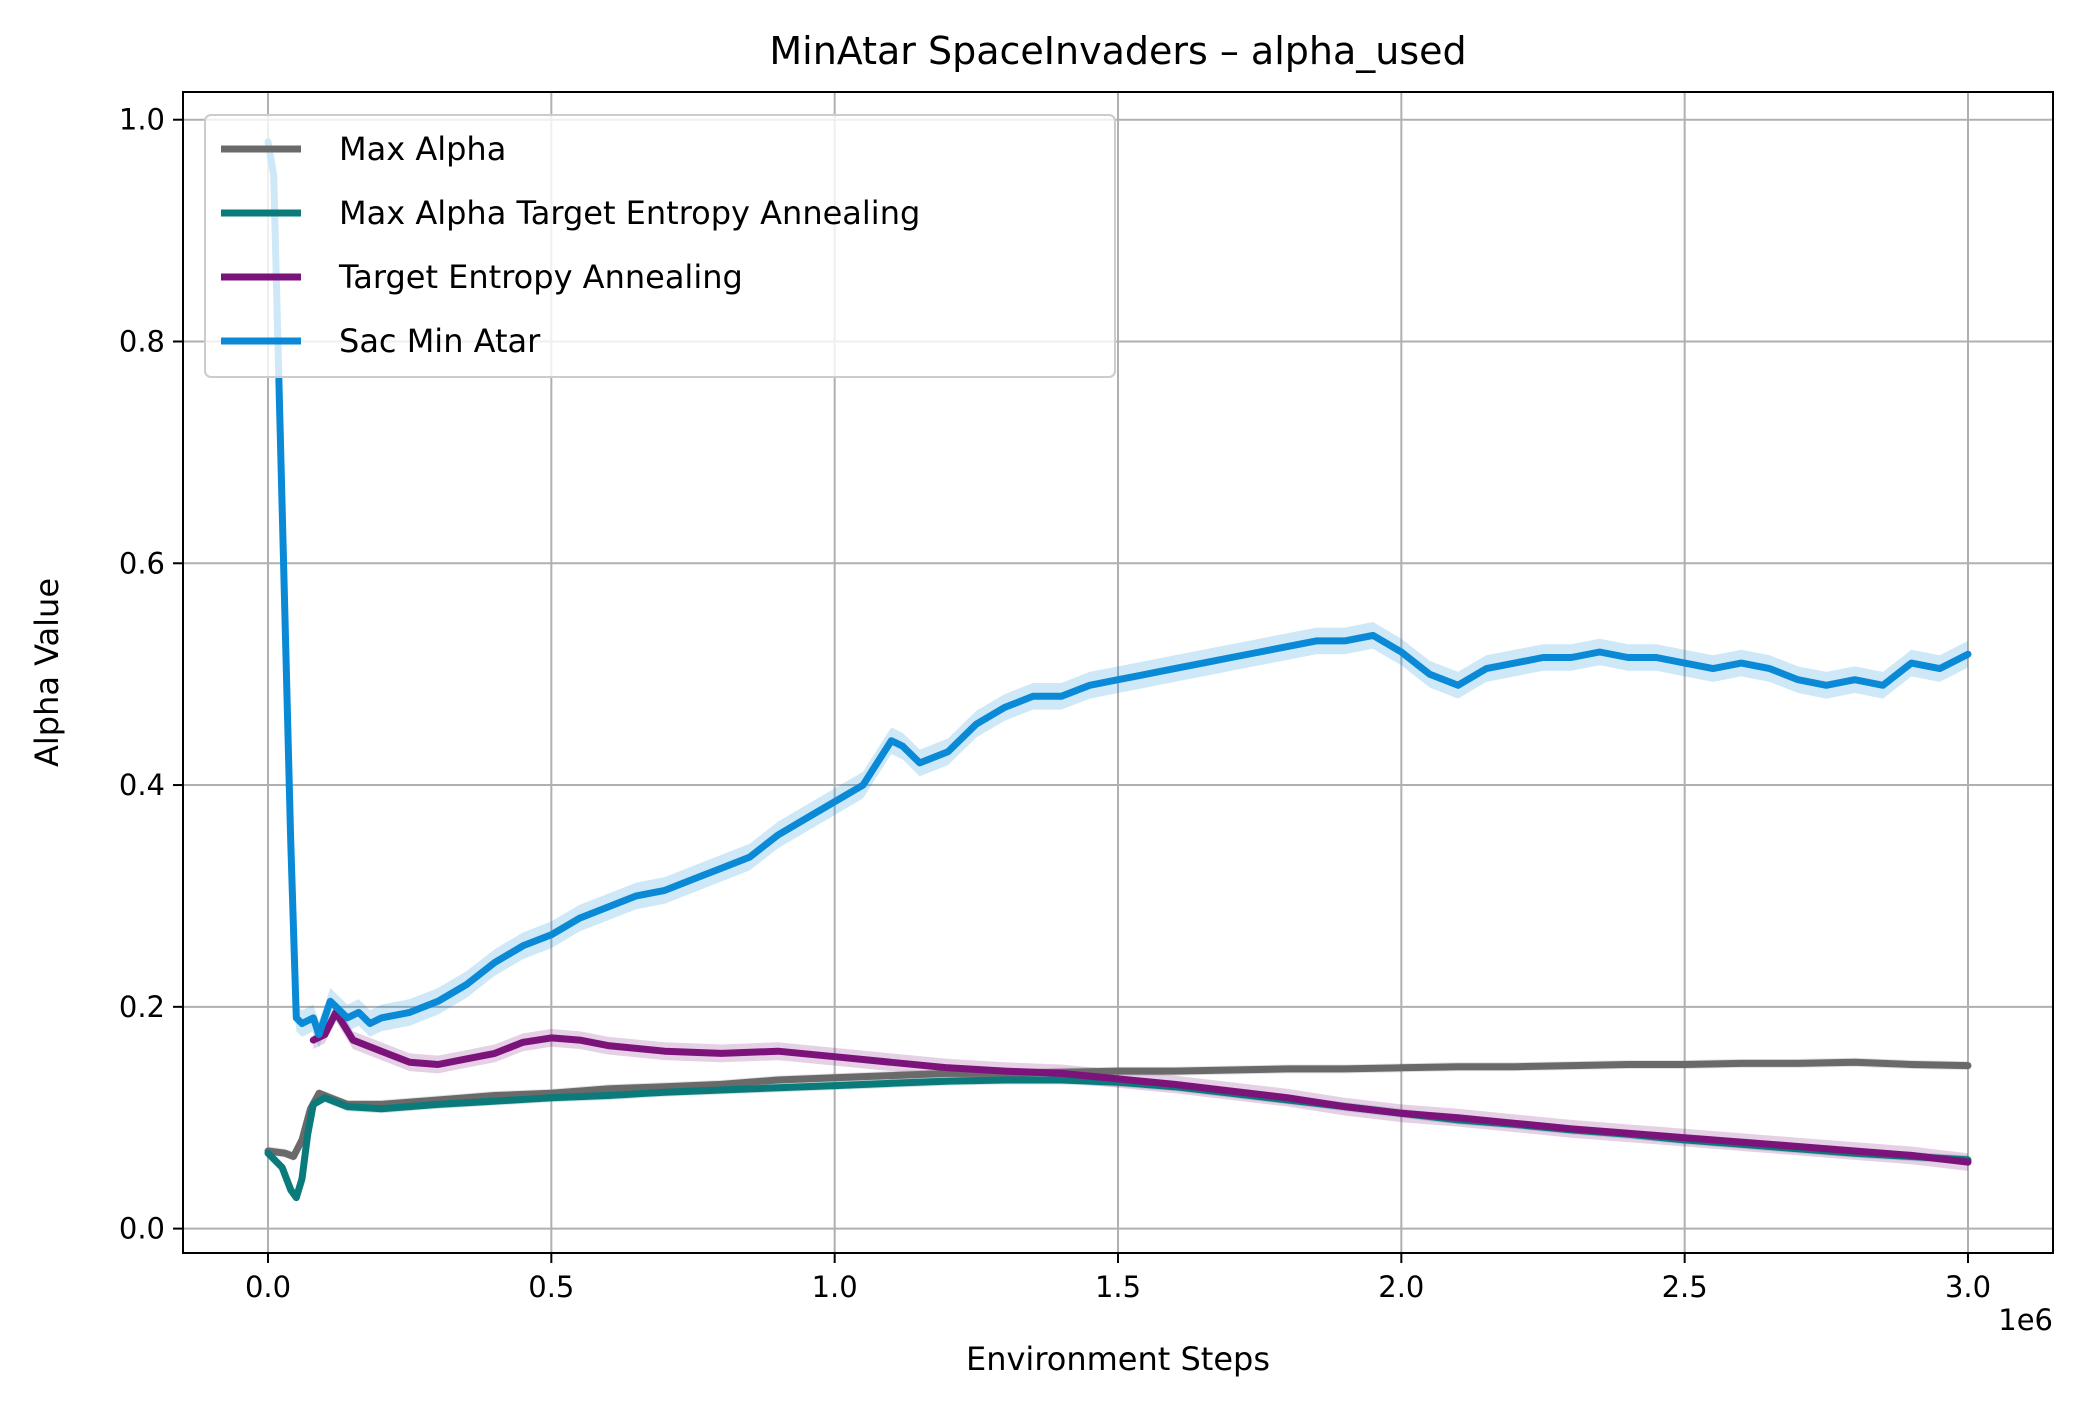  Describe the element at coordinates (440, 341) in the screenshot. I see `legend-label-4: Sac Min Atar` at that location.